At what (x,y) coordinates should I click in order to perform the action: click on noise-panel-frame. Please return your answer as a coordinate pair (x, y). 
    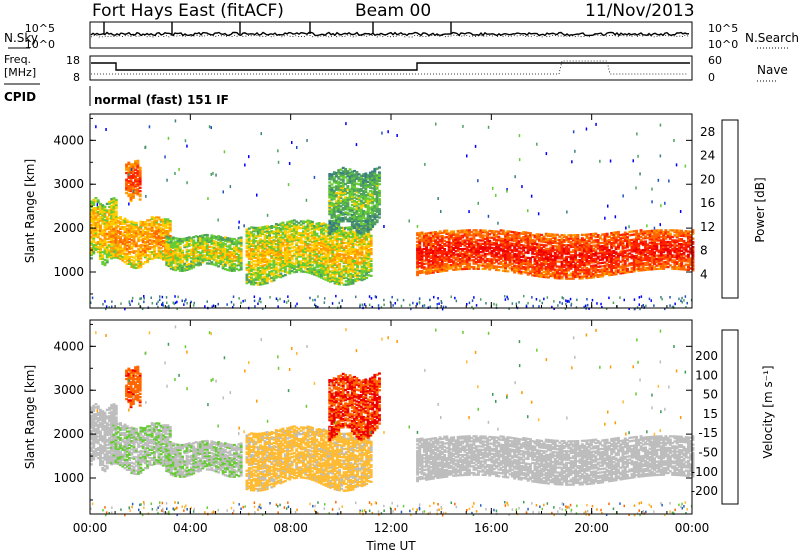
    Looking at the image, I should click on (391, 35).